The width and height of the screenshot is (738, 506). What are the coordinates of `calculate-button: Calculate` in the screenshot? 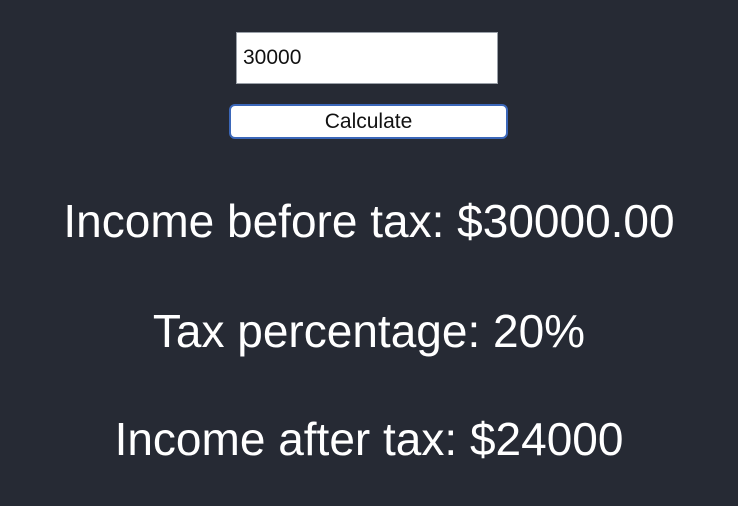 It's located at (368, 121).